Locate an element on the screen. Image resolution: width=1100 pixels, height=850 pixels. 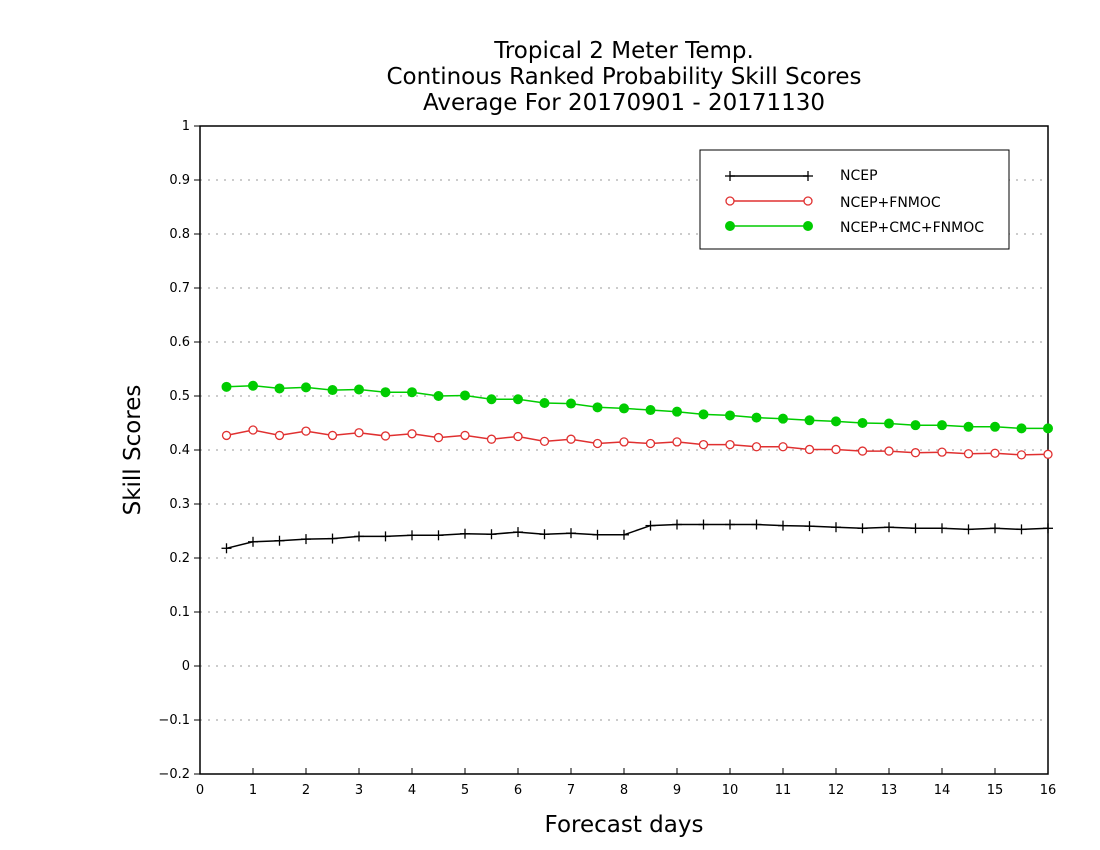
legend-label-ncep-fnmoc: NCEP+FNMOC is located at coordinates (890, 203).